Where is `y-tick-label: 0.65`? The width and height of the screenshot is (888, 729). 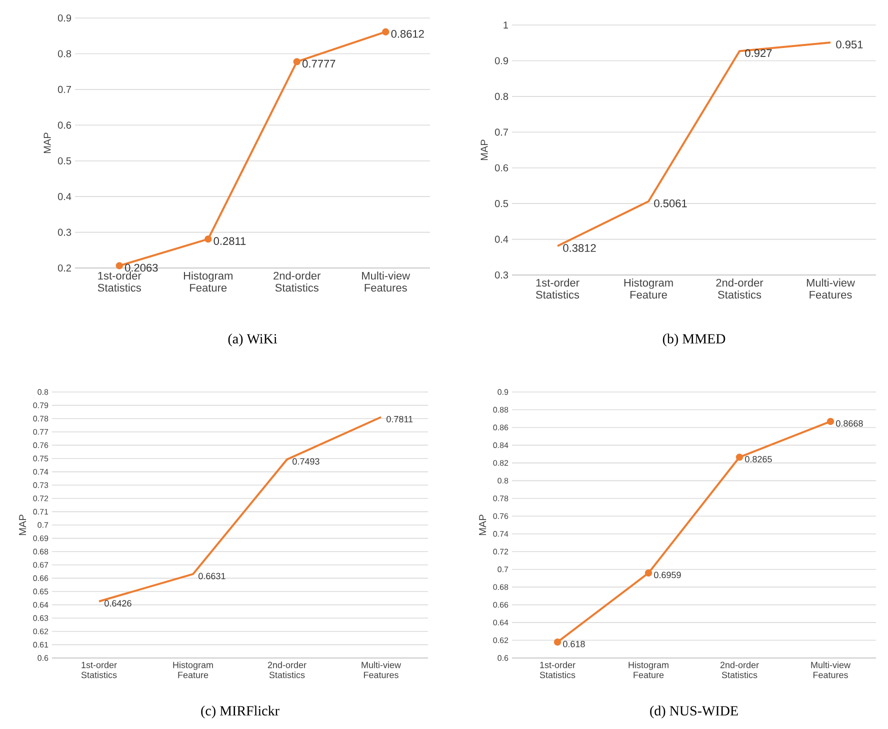 y-tick-label: 0.65 is located at coordinates (40, 591).